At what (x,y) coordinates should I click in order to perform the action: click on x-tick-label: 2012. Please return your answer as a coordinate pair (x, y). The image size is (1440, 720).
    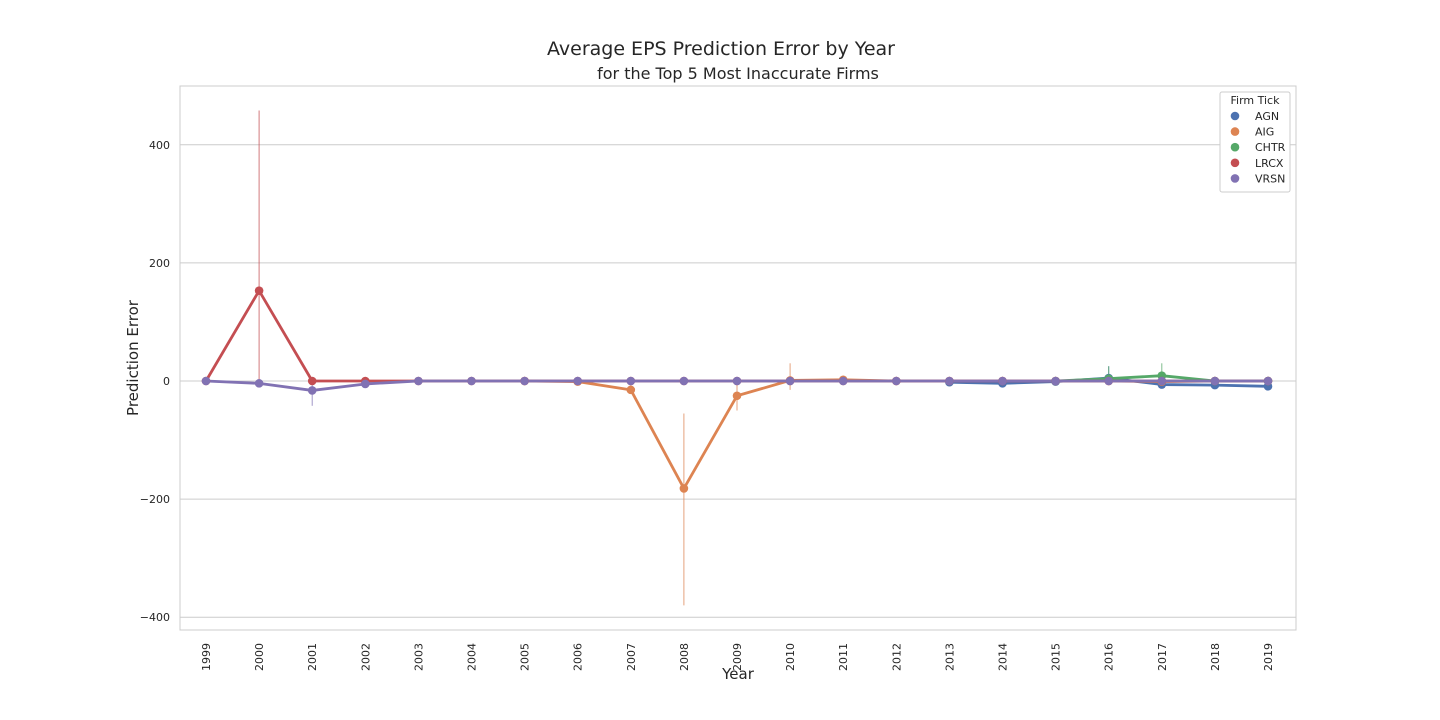
    Looking at the image, I should click on (896, 657).